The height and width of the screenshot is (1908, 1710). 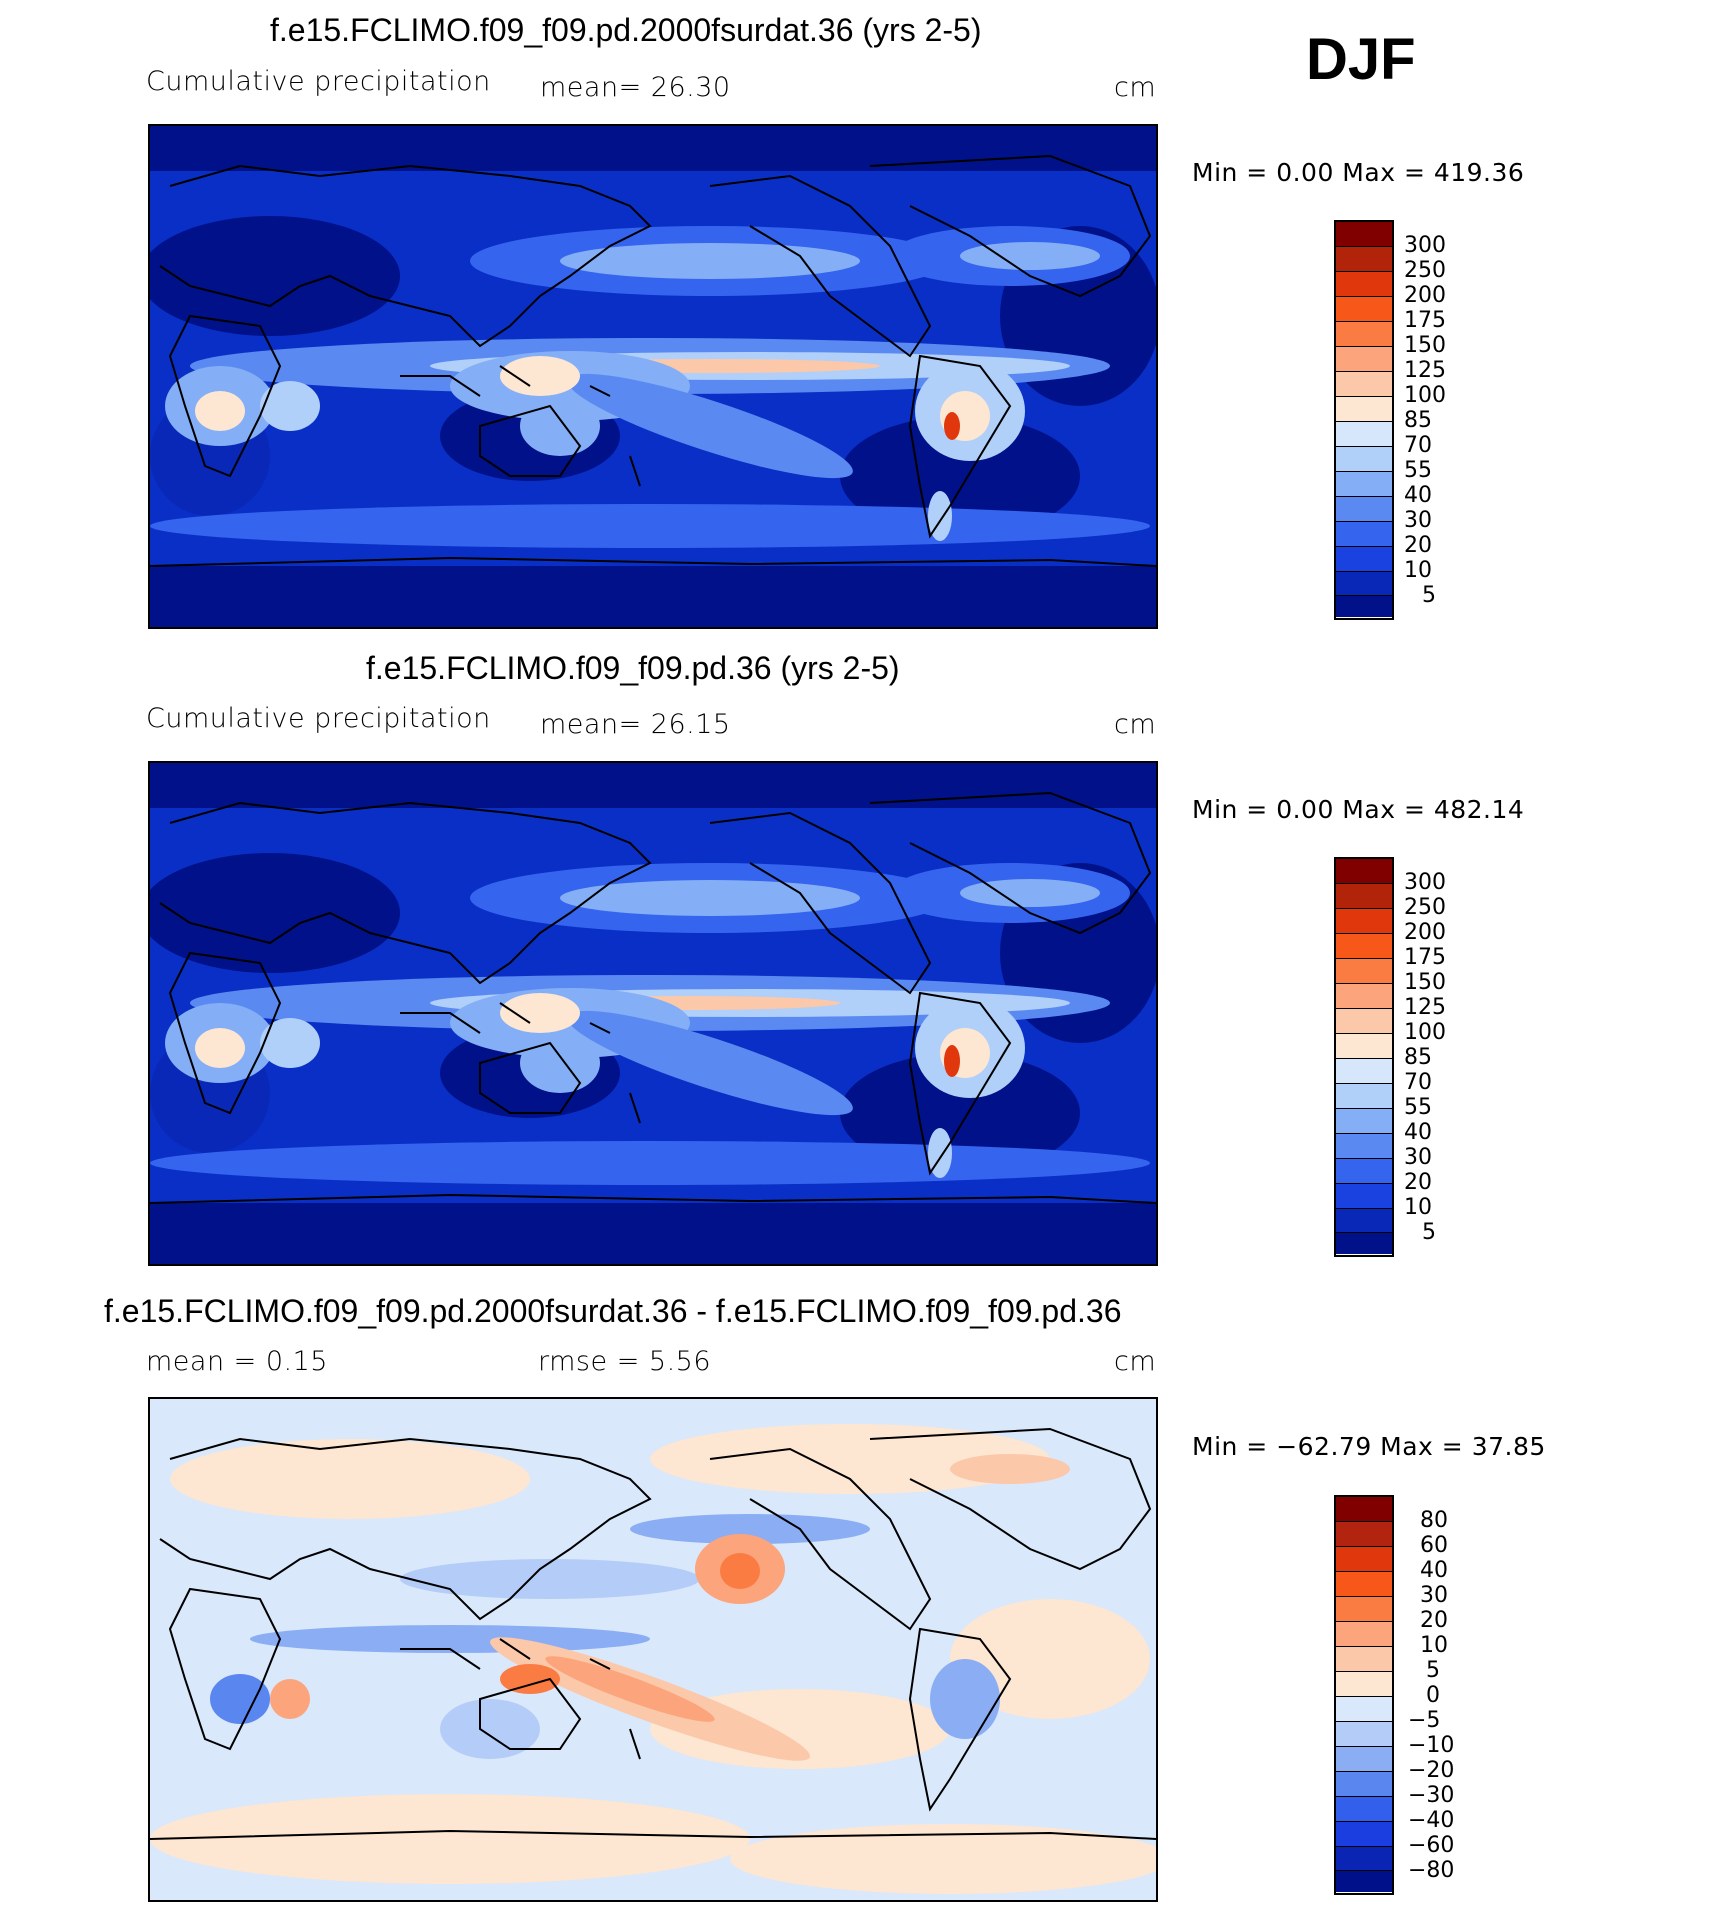 What do you see at coordinates (1135, 724) in the screenshot?
I see `panel-2-units: cm` at bounding box center [1135, 724].